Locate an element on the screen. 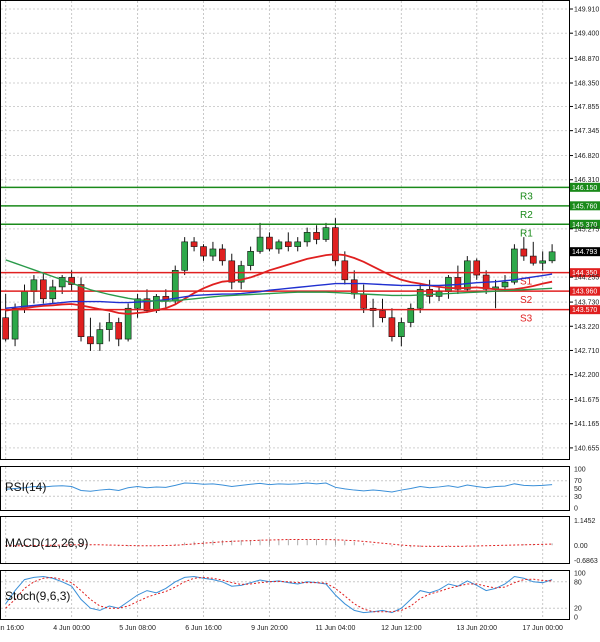 The width and height of the screenshot is (600, 642). x-tick-label: 4 Jun 00:00 is located at coordinates (71, 628).